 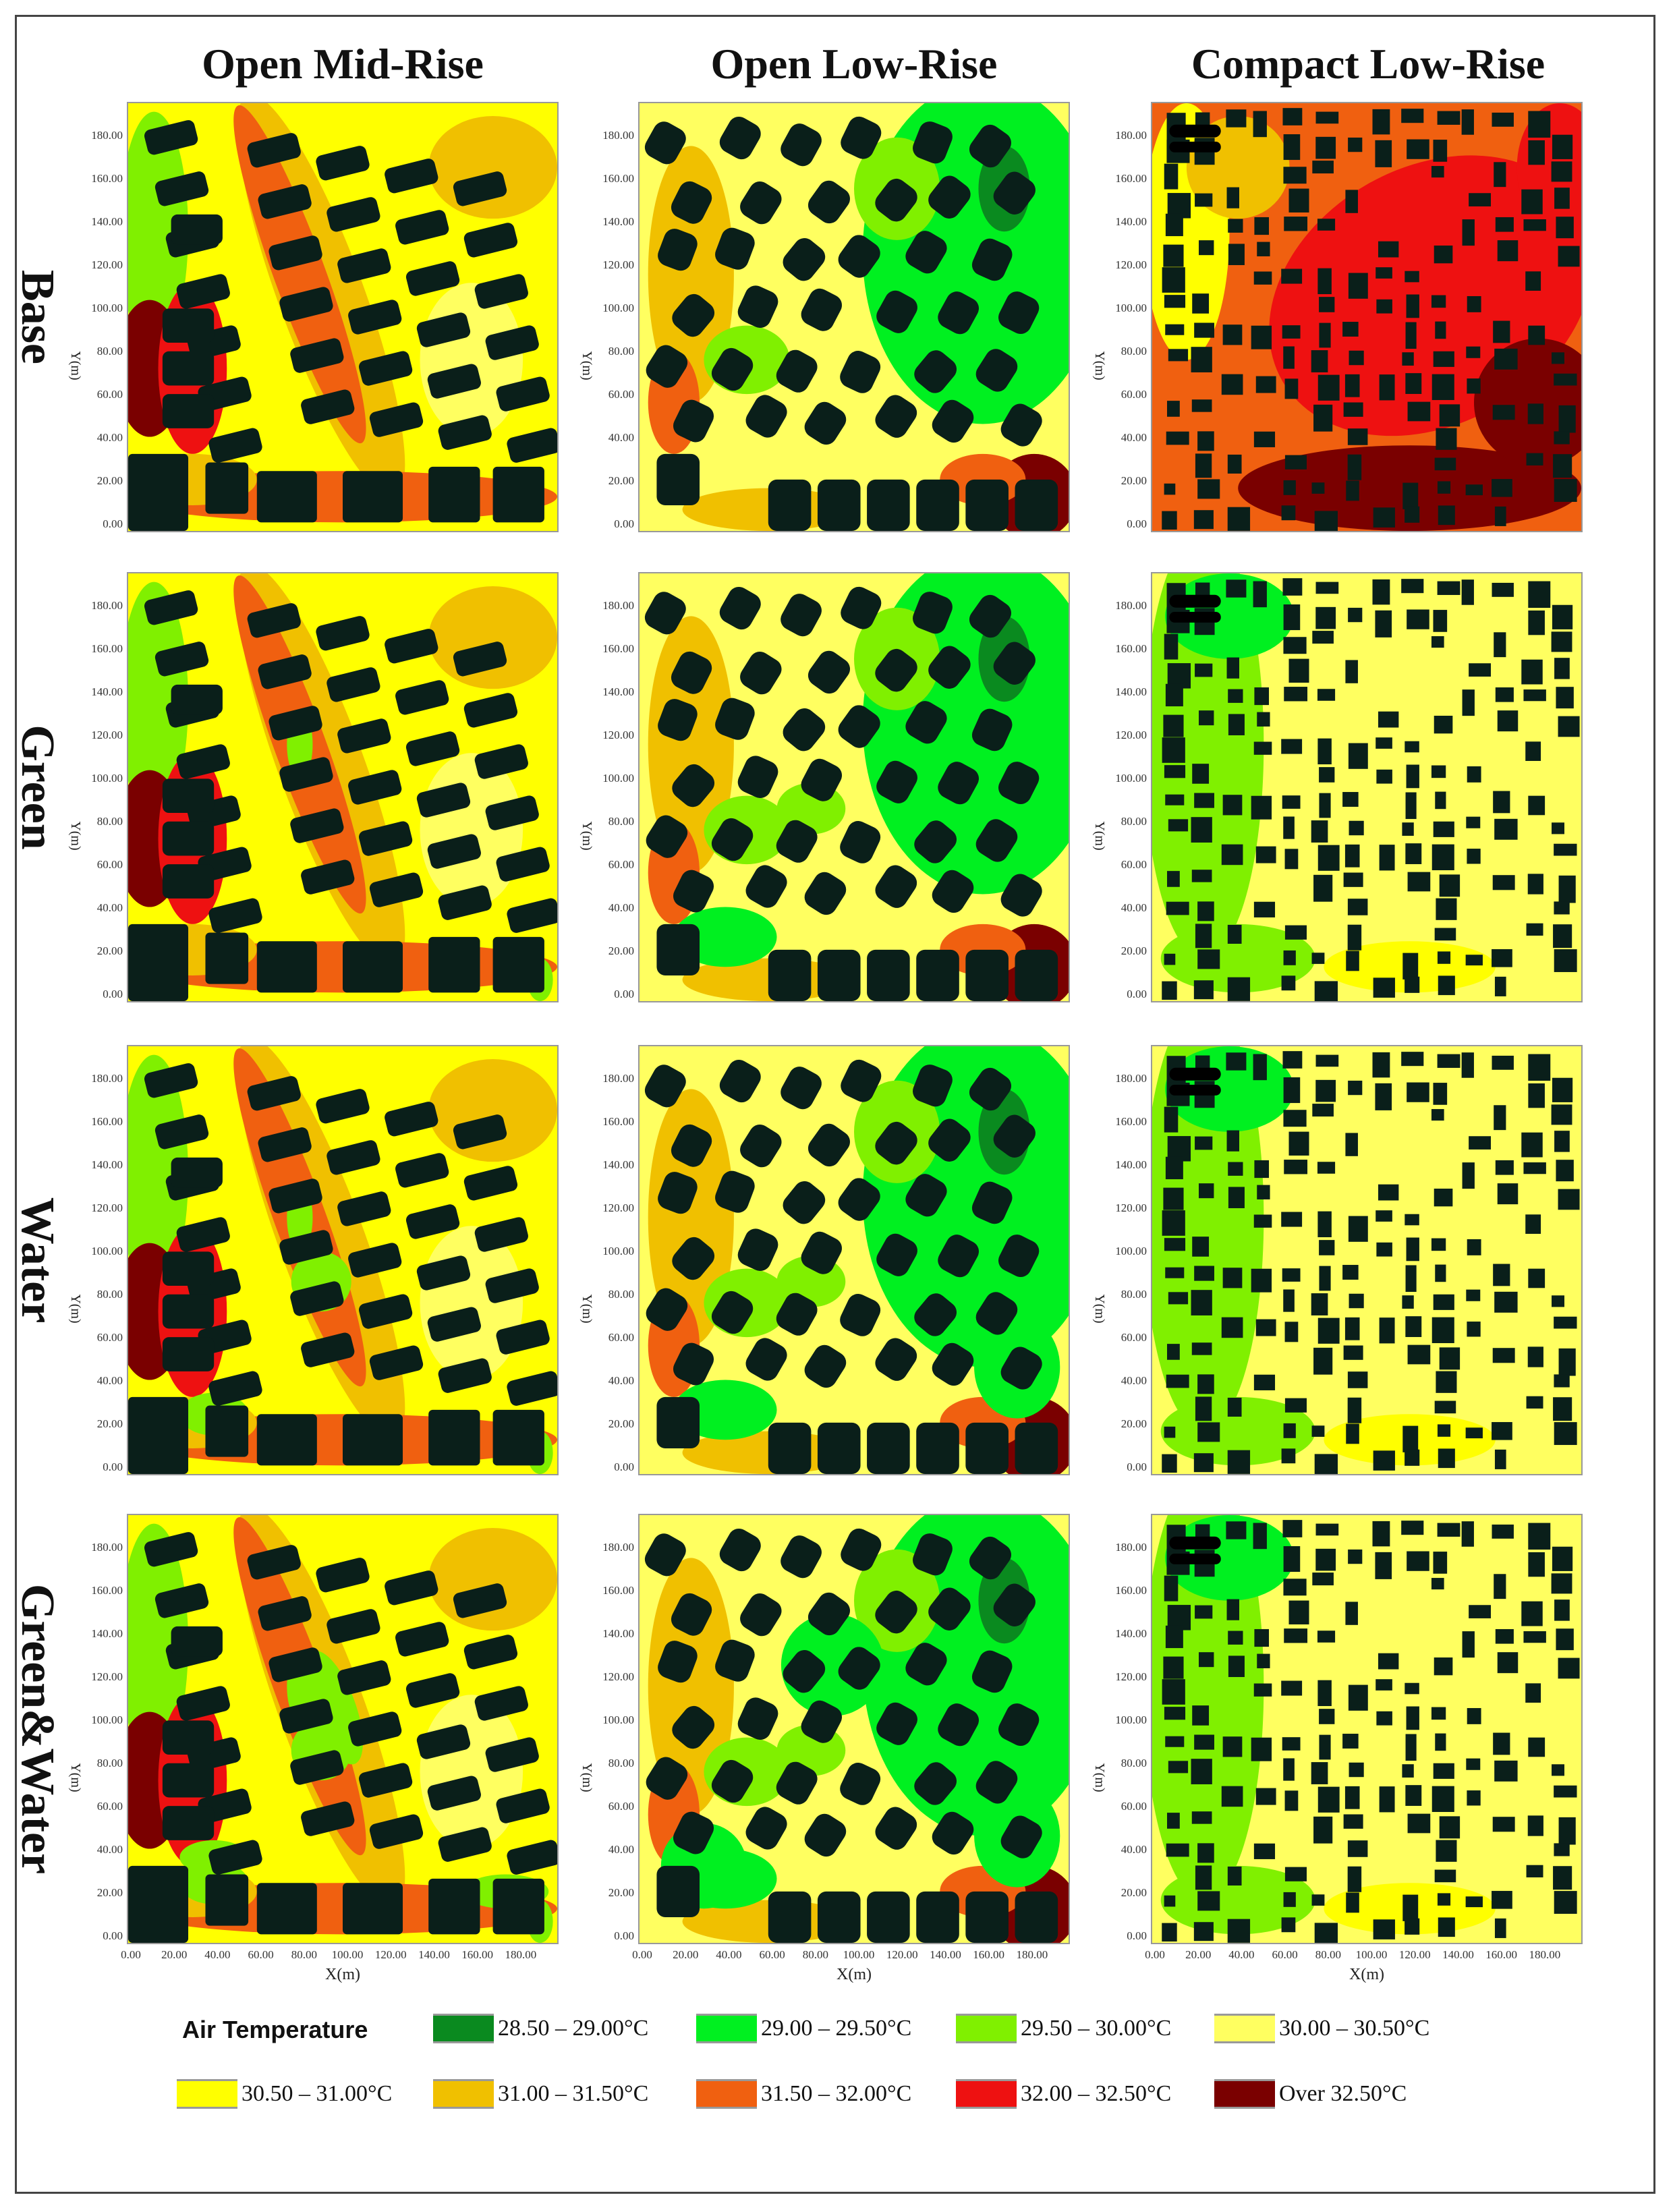 I want to click on y-tick-label: 40.00, so click(x=109, y=1849).